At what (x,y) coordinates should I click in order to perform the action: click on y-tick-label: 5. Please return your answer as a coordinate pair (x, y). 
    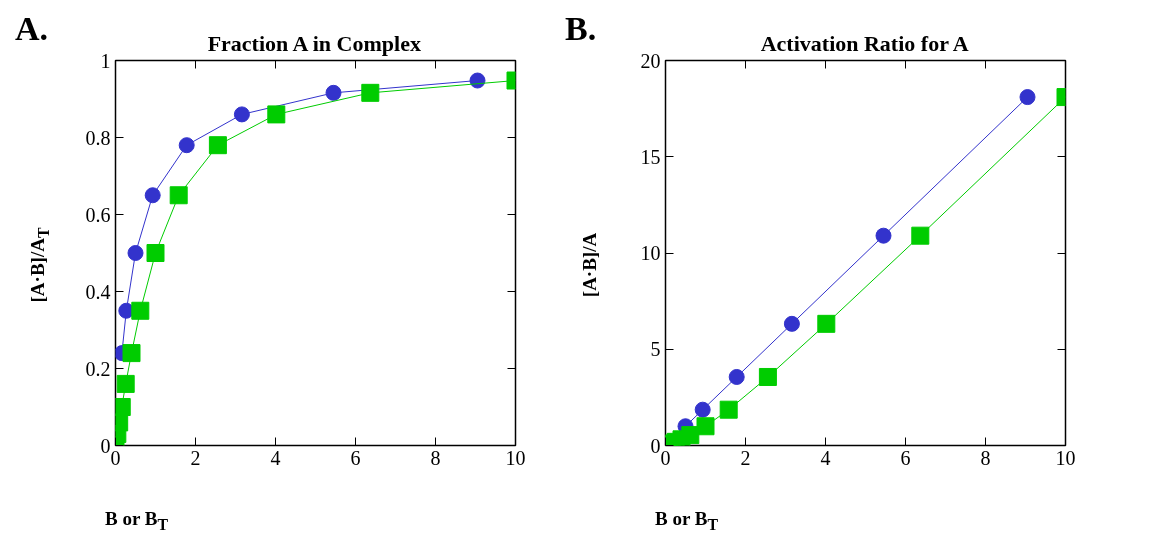
    Looking at the image, I should click on (655, 349).